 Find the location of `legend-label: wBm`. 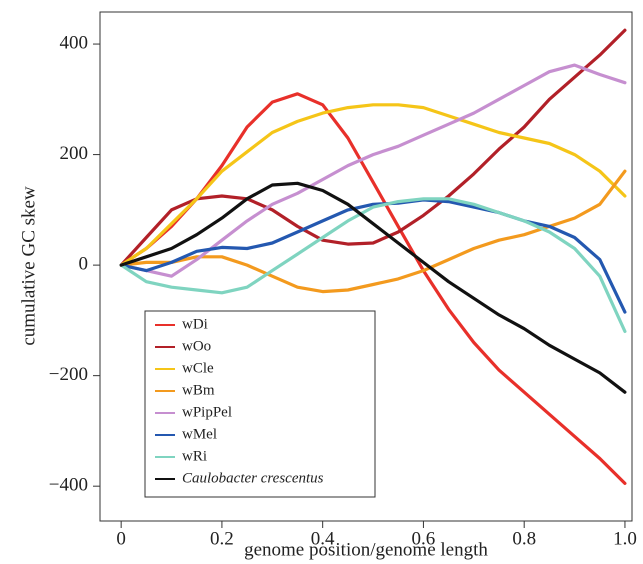

legend-label: wBm is located at coordinates (198, 390).